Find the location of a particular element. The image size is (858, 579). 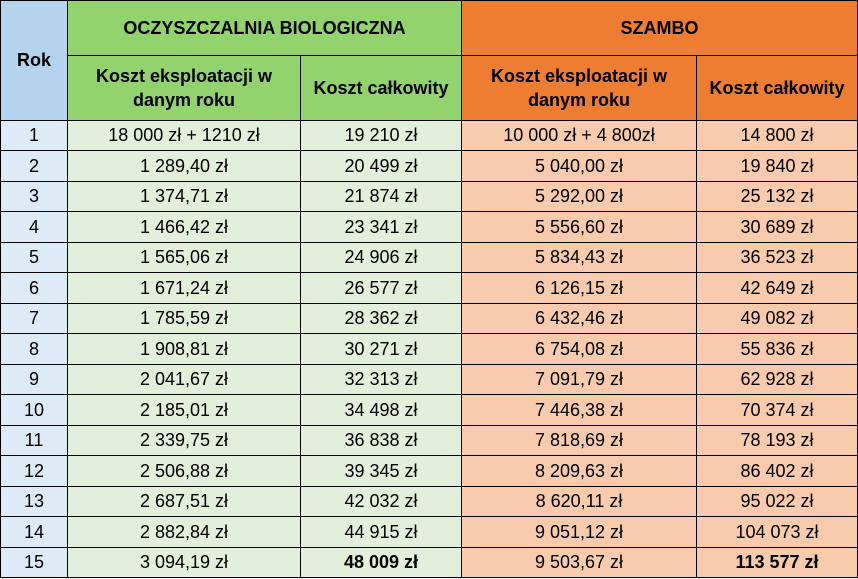

cost-cell: 44 915 zł is located at coordinates (381, 532).